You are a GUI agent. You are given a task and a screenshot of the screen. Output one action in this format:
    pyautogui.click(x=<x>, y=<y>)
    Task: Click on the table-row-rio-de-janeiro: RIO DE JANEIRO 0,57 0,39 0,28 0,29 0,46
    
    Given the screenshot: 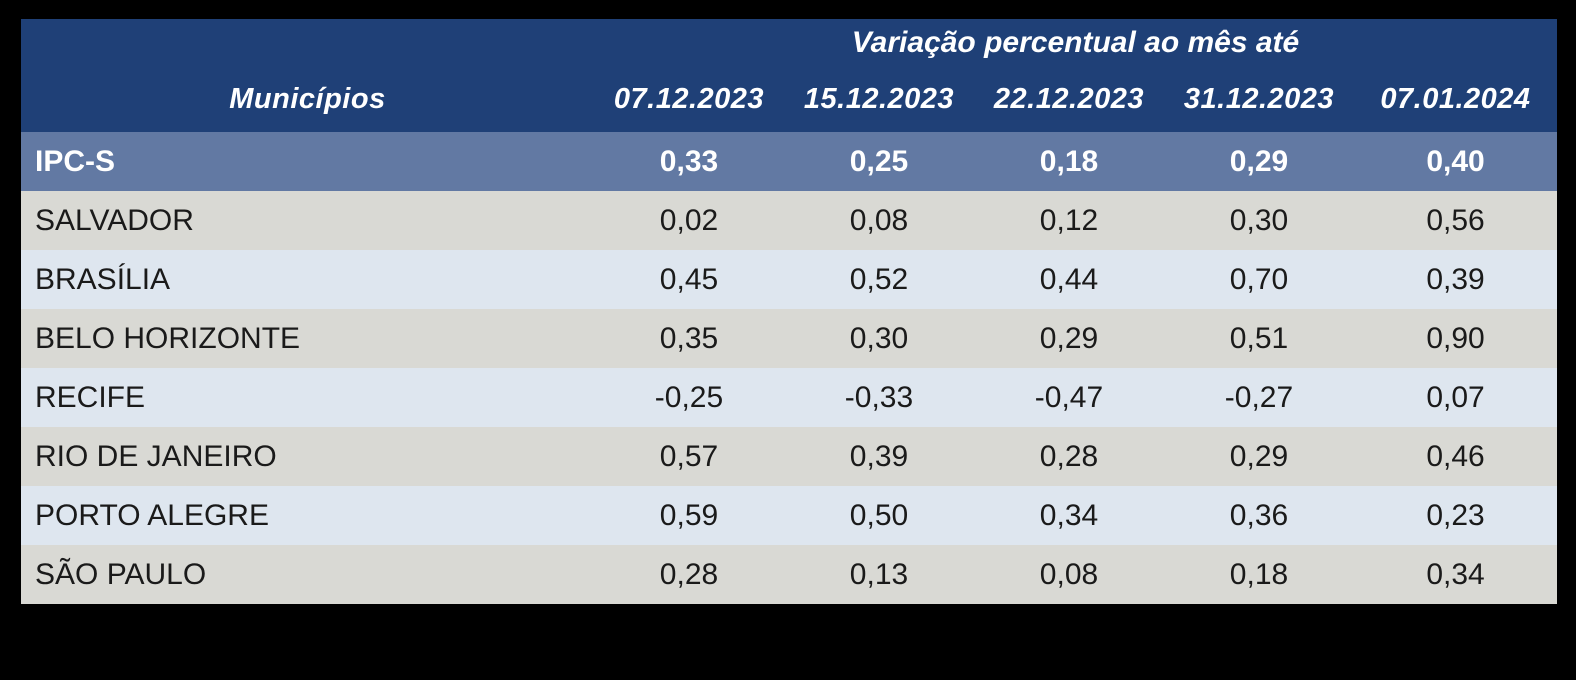 What is the action you would take?
    pyautogui.click(x=789, y=456)
    